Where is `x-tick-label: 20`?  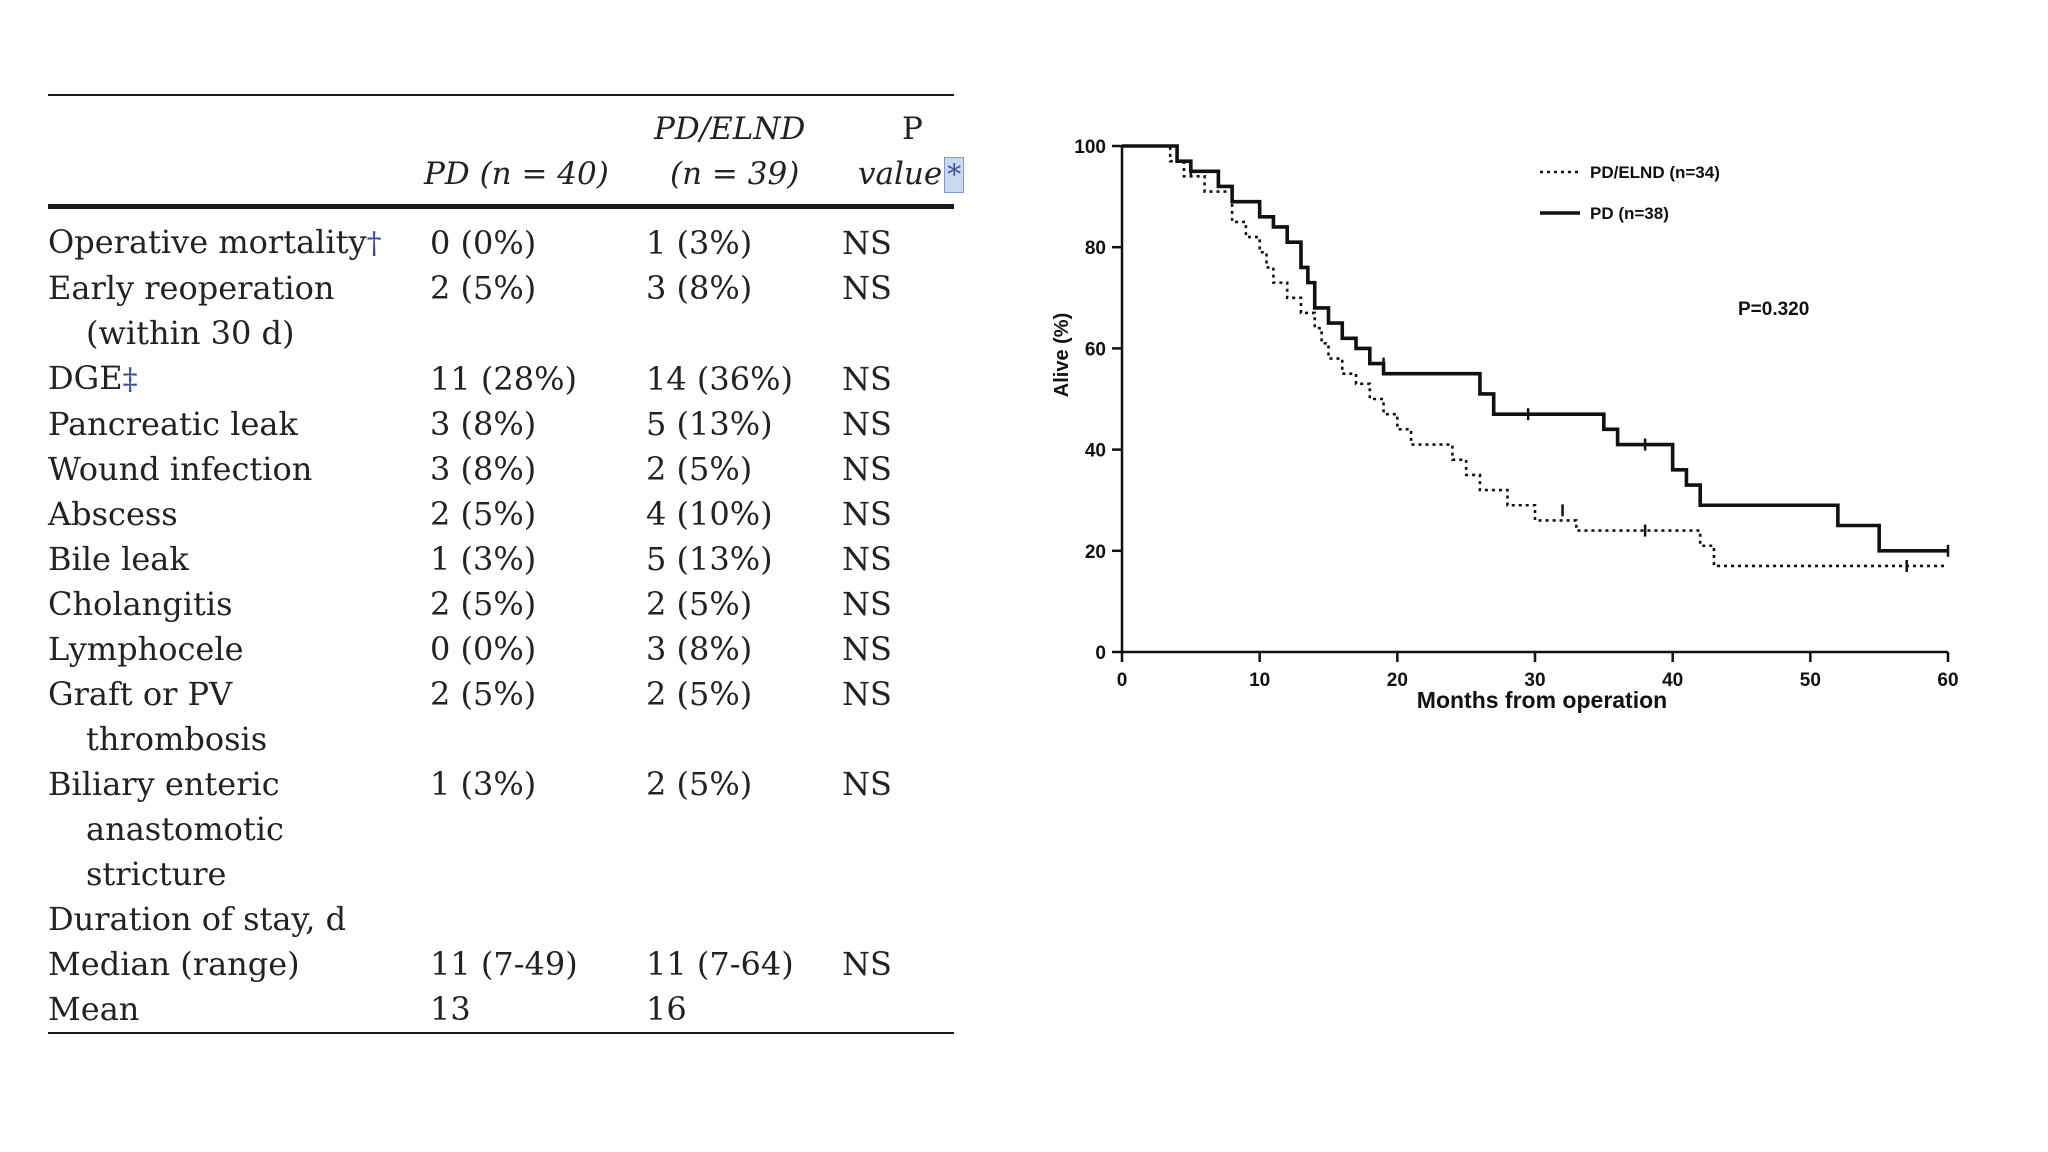 x-tick-label: 20 is located at coordinates (1397, 680).